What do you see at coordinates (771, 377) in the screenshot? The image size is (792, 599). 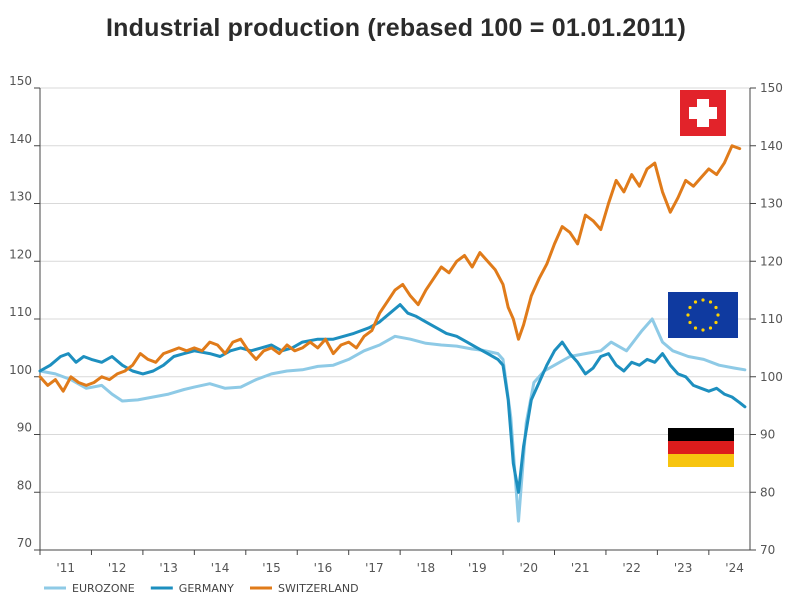 I see `y-tick-label-right: 100` at bounding box center [771, 377].